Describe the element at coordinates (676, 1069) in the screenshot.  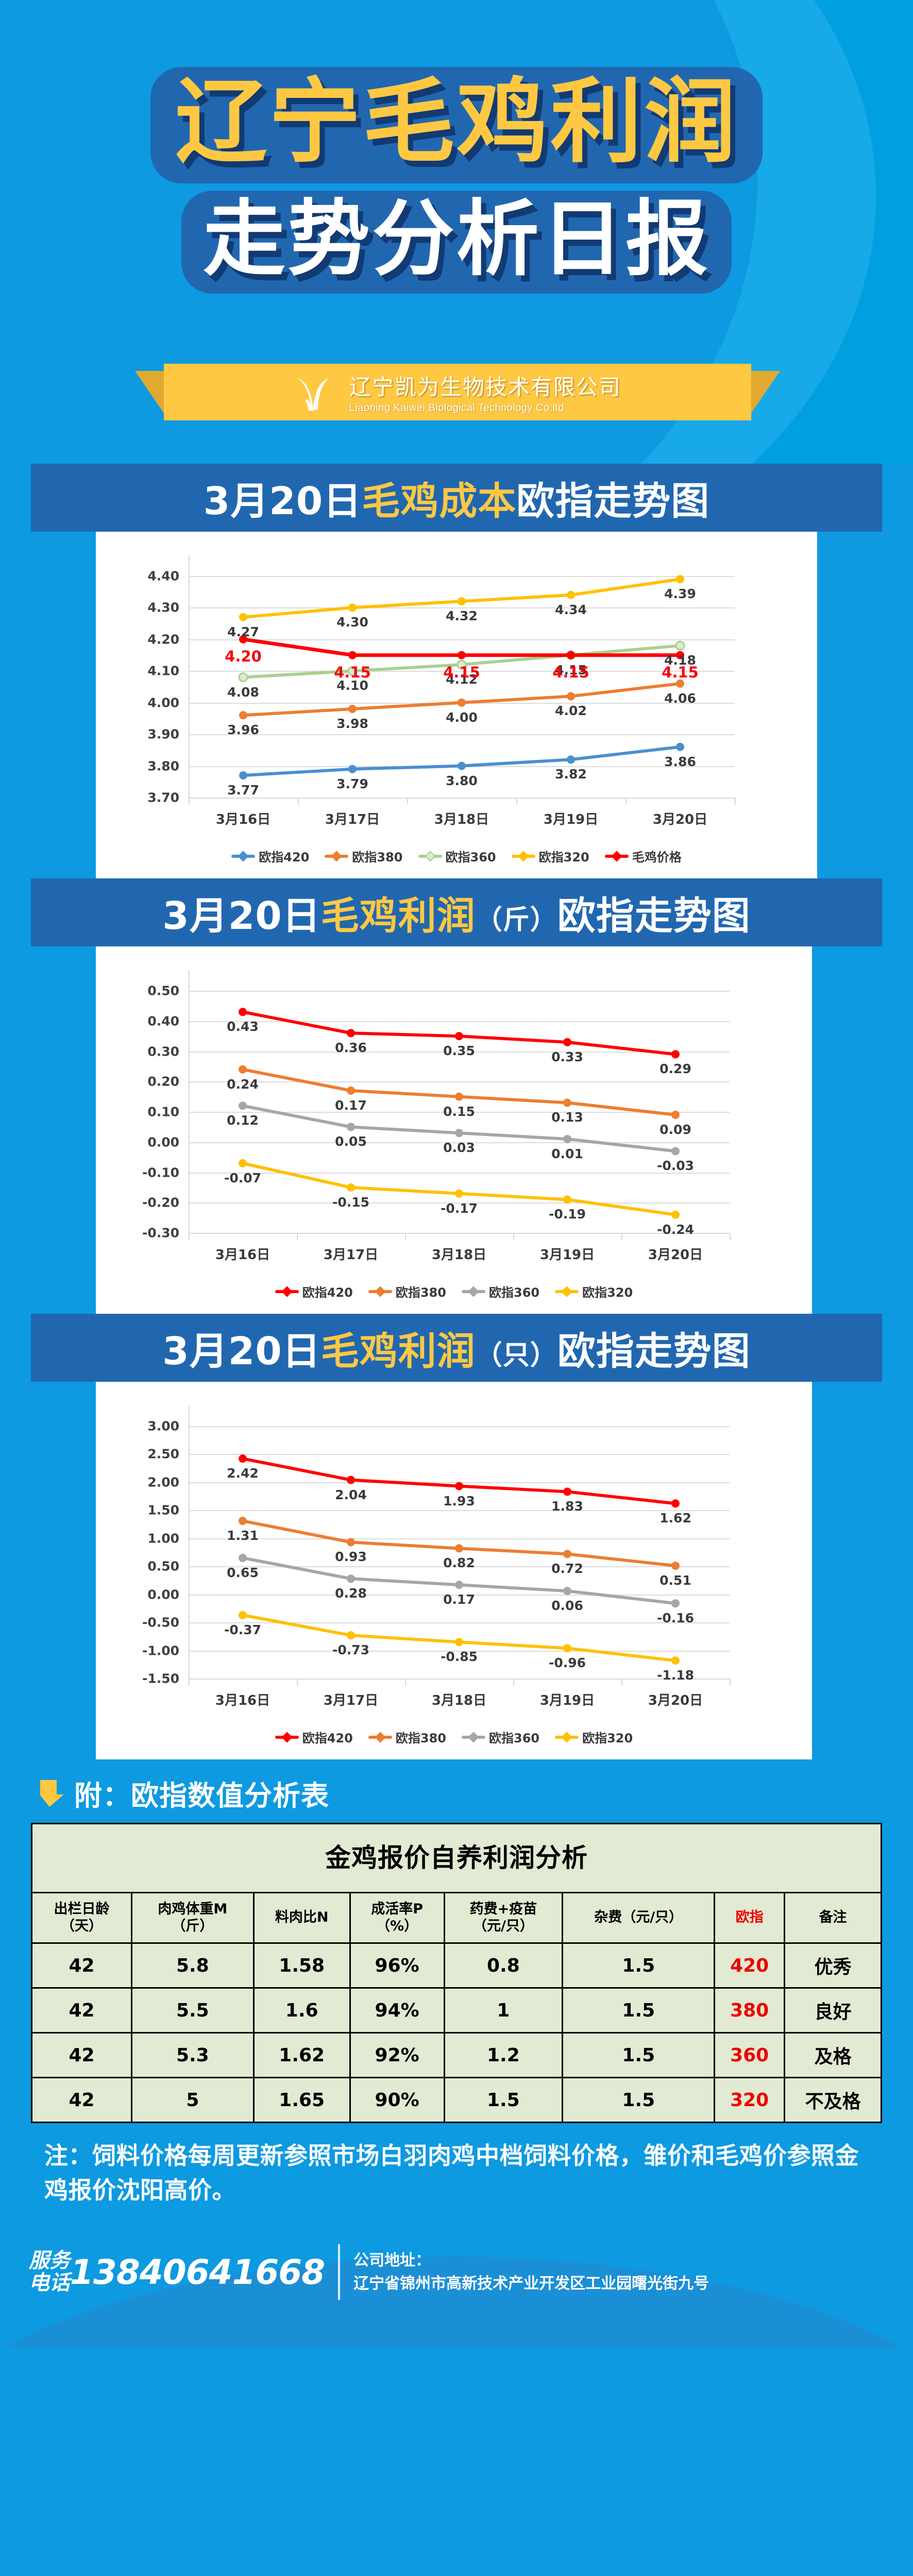
I see `data-point-label: 0.29` at that location.